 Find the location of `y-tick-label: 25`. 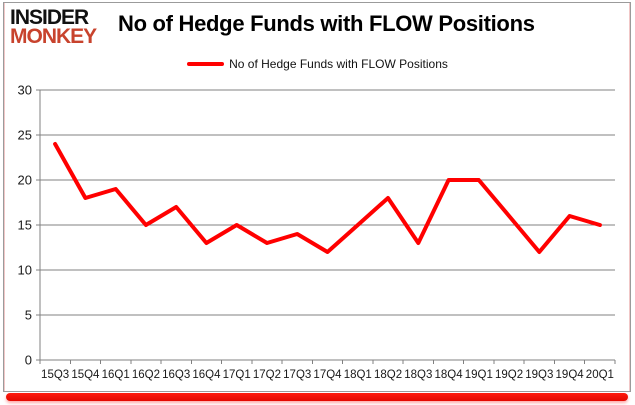

y-tick-label: 25 is located at coordinates (25, 135).